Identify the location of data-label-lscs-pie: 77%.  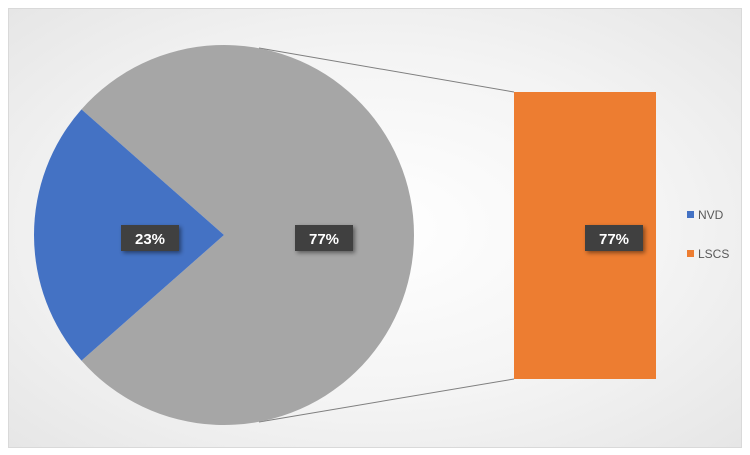
(324, 238).